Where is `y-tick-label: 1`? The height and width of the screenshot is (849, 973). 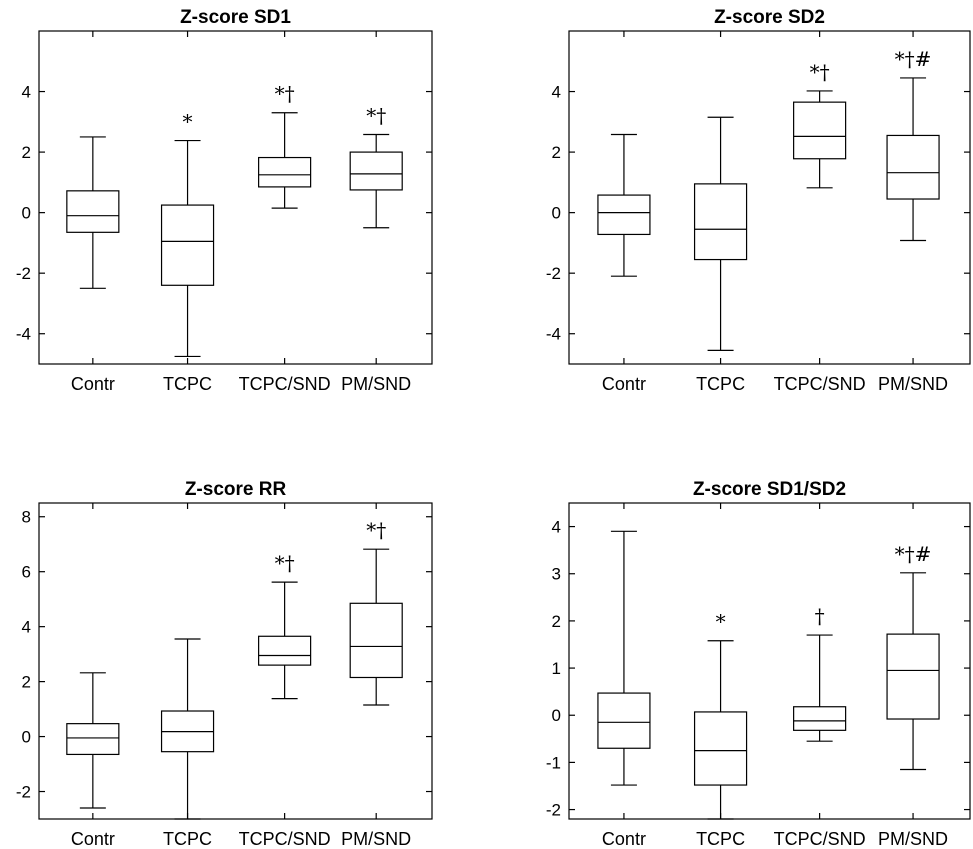 y-tick-label: 1 is located at coordinates (556, 668).